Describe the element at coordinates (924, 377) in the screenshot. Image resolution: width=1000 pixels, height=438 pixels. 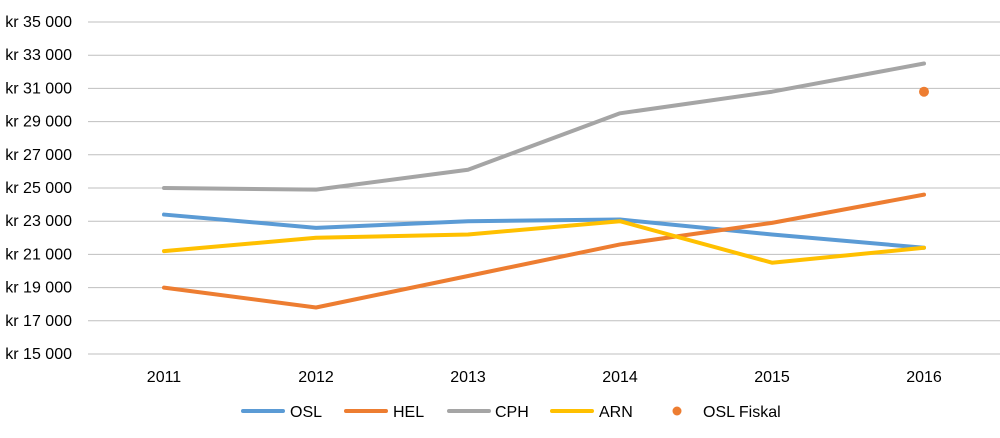
I see `x-tick-label: 2016` at that location.